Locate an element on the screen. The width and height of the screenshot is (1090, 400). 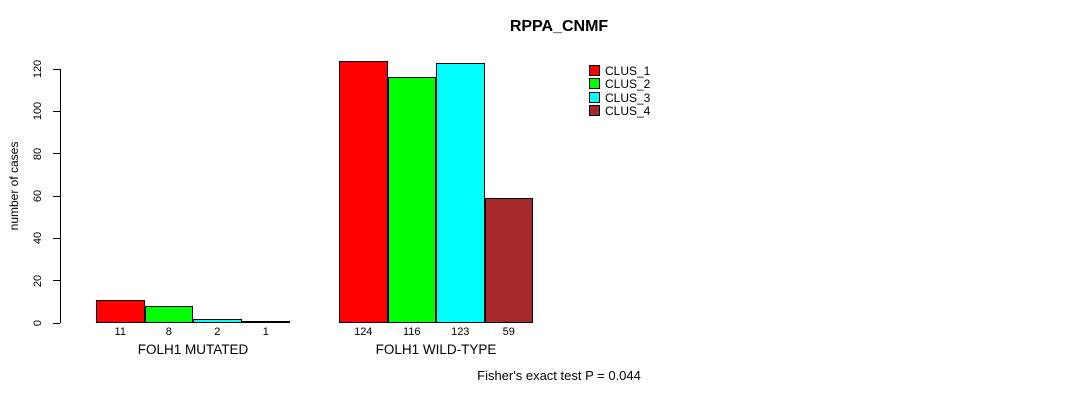
bar-value-label: 1 is located at coordinates (265, 332).